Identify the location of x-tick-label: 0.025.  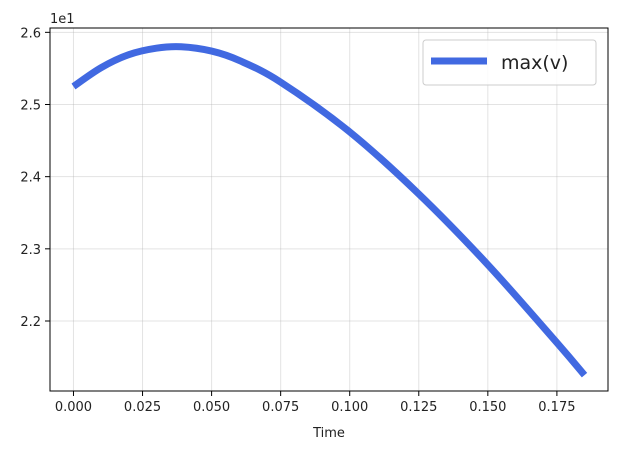
(142, 407).